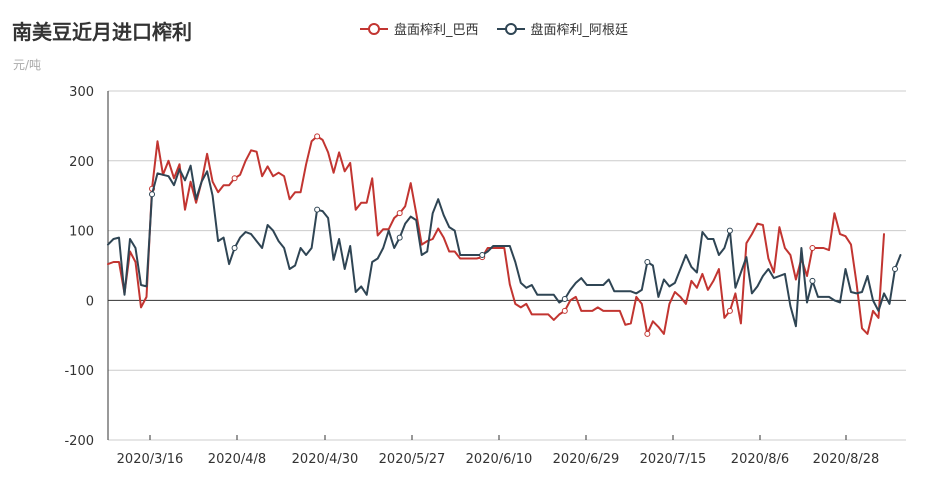 Image resolution: width=934 pixels, height=483 pixels. Describe the element at coordinates (586, 459) in the screenshot. I see `x-tick-label: 2020/6/29` at that location.